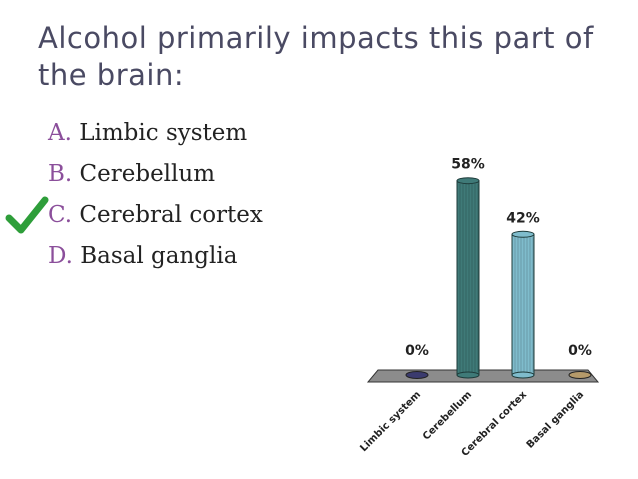 The height and width of the screenshot is (479, 638). What do you see at coordinates (483, 376) in the screenshot?
I see `chart-floor` at bounding box center [483, 376].